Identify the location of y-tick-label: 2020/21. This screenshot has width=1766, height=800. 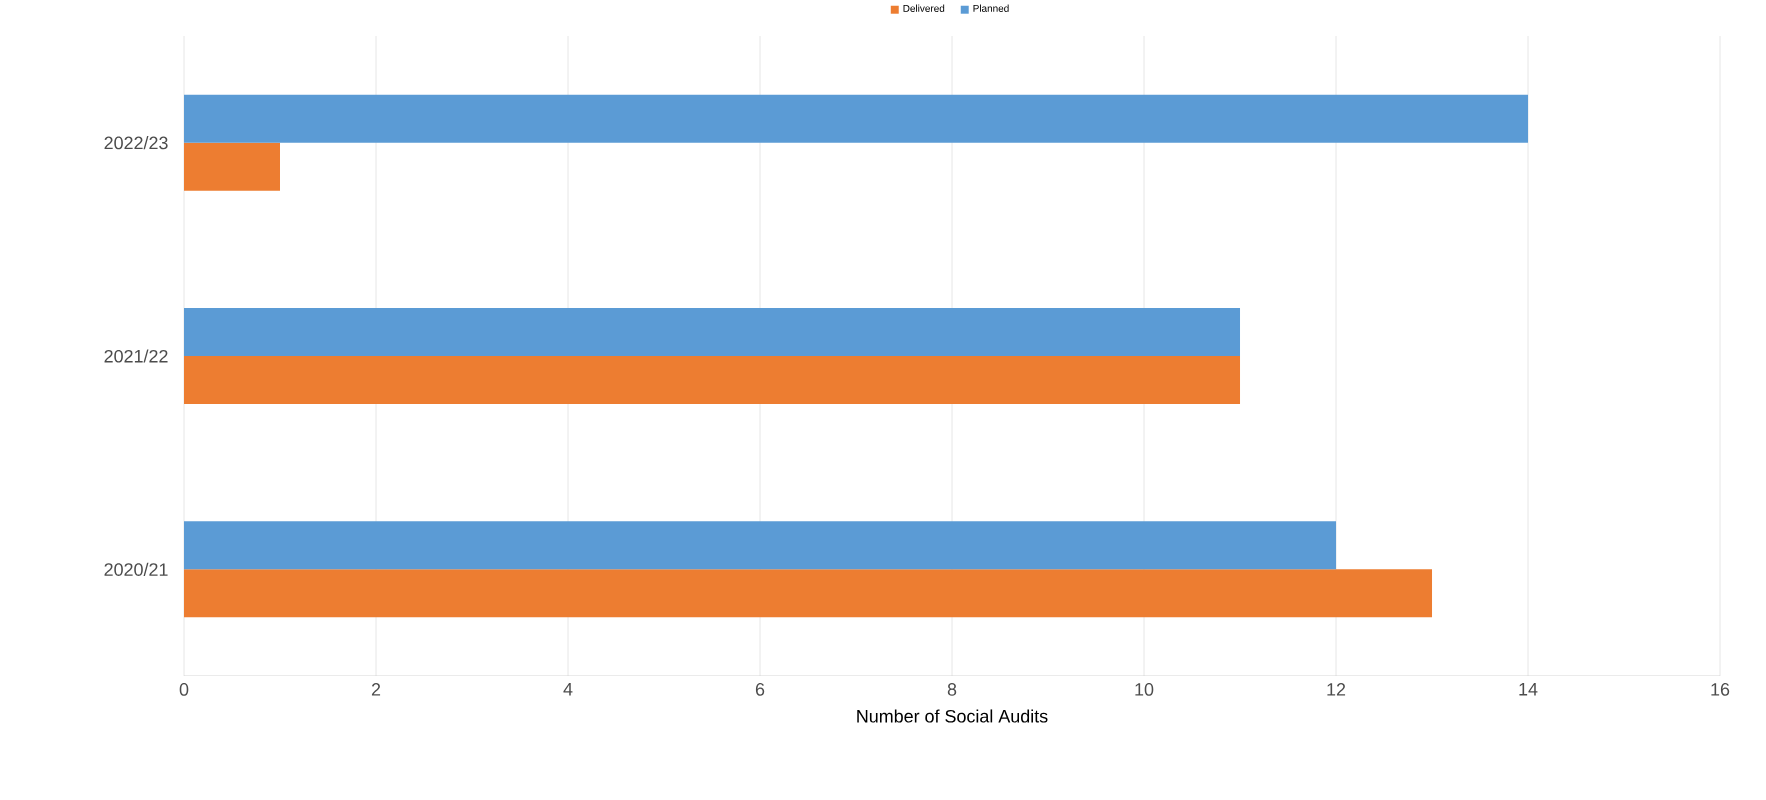
(136, 569).